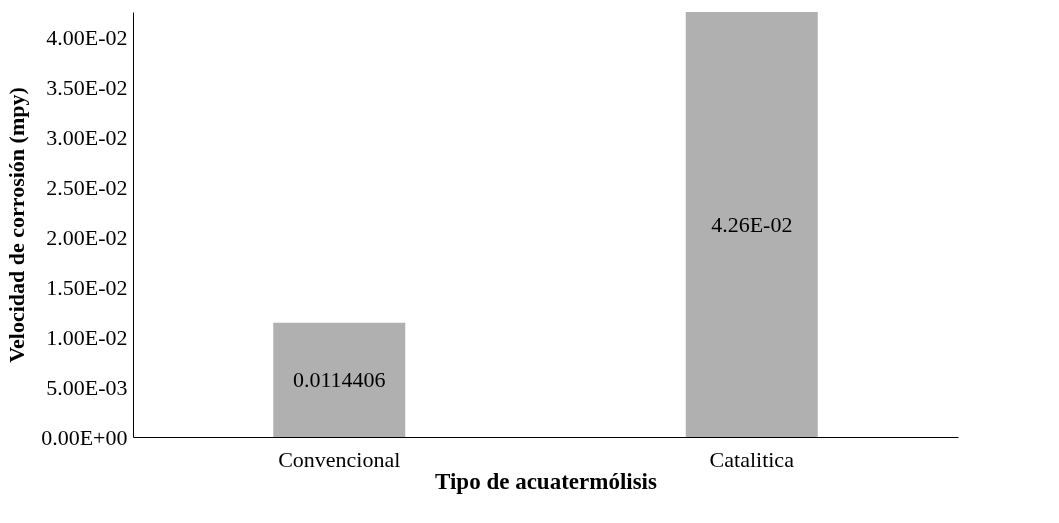 This screenshot has width=1059, height=523. I want to click on y-tick-label: 4.00E-02, so click(87, 38).